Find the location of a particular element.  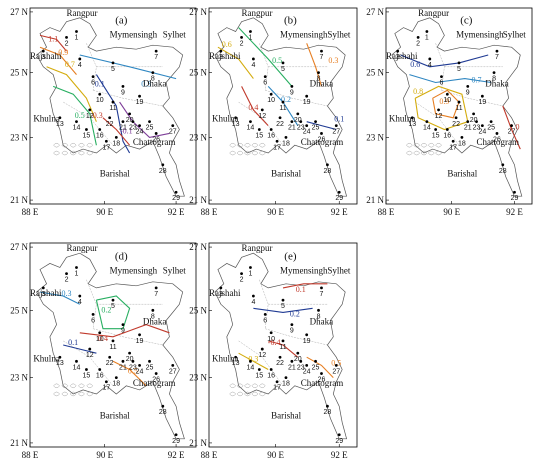

contour-label: 0.3 is located at coordinates (253, 358).